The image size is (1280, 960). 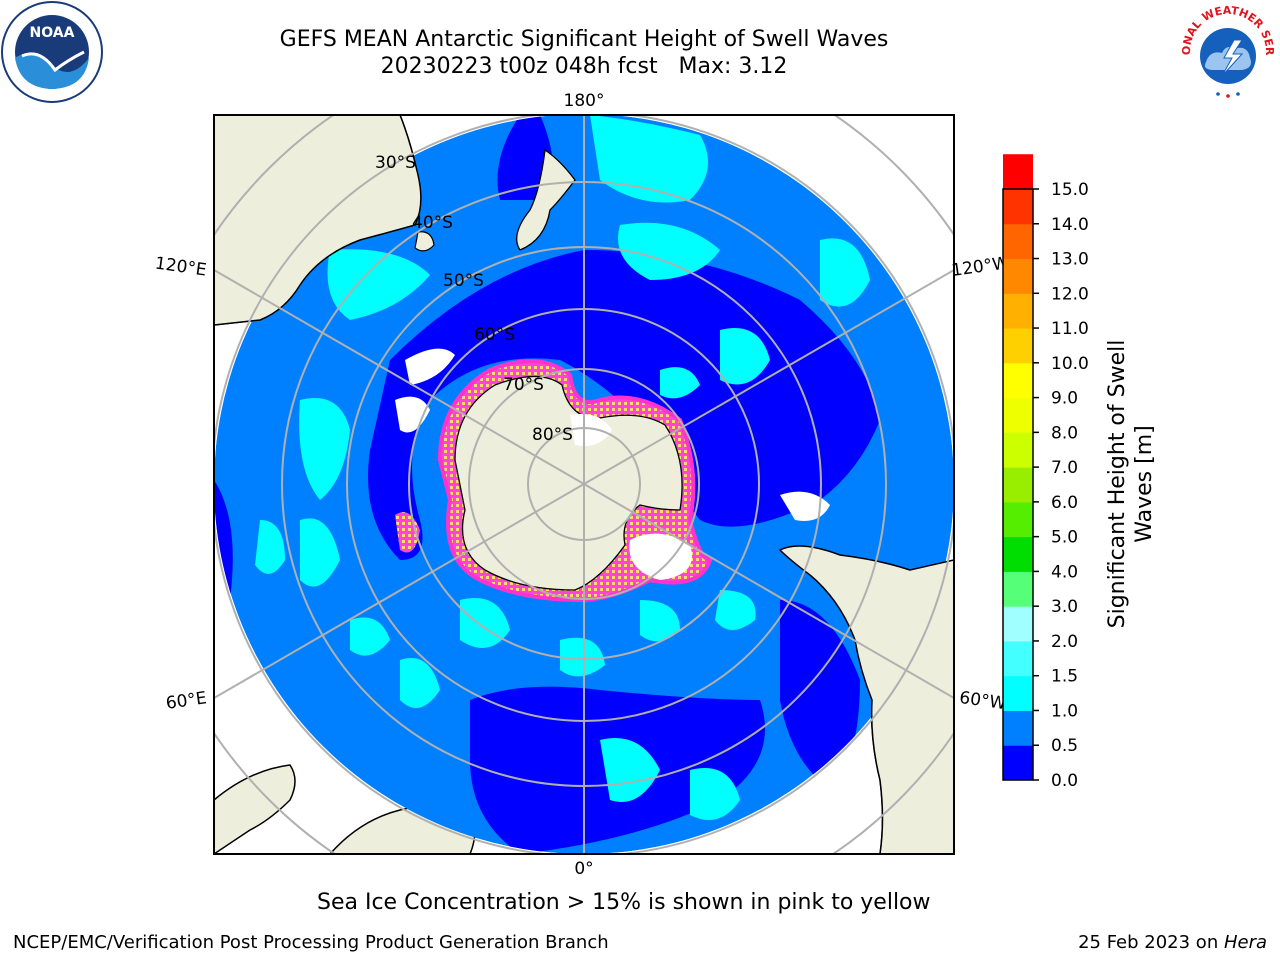 I want to click on colorbar-tick-label: 1.0, so click(x=1064, y=711).